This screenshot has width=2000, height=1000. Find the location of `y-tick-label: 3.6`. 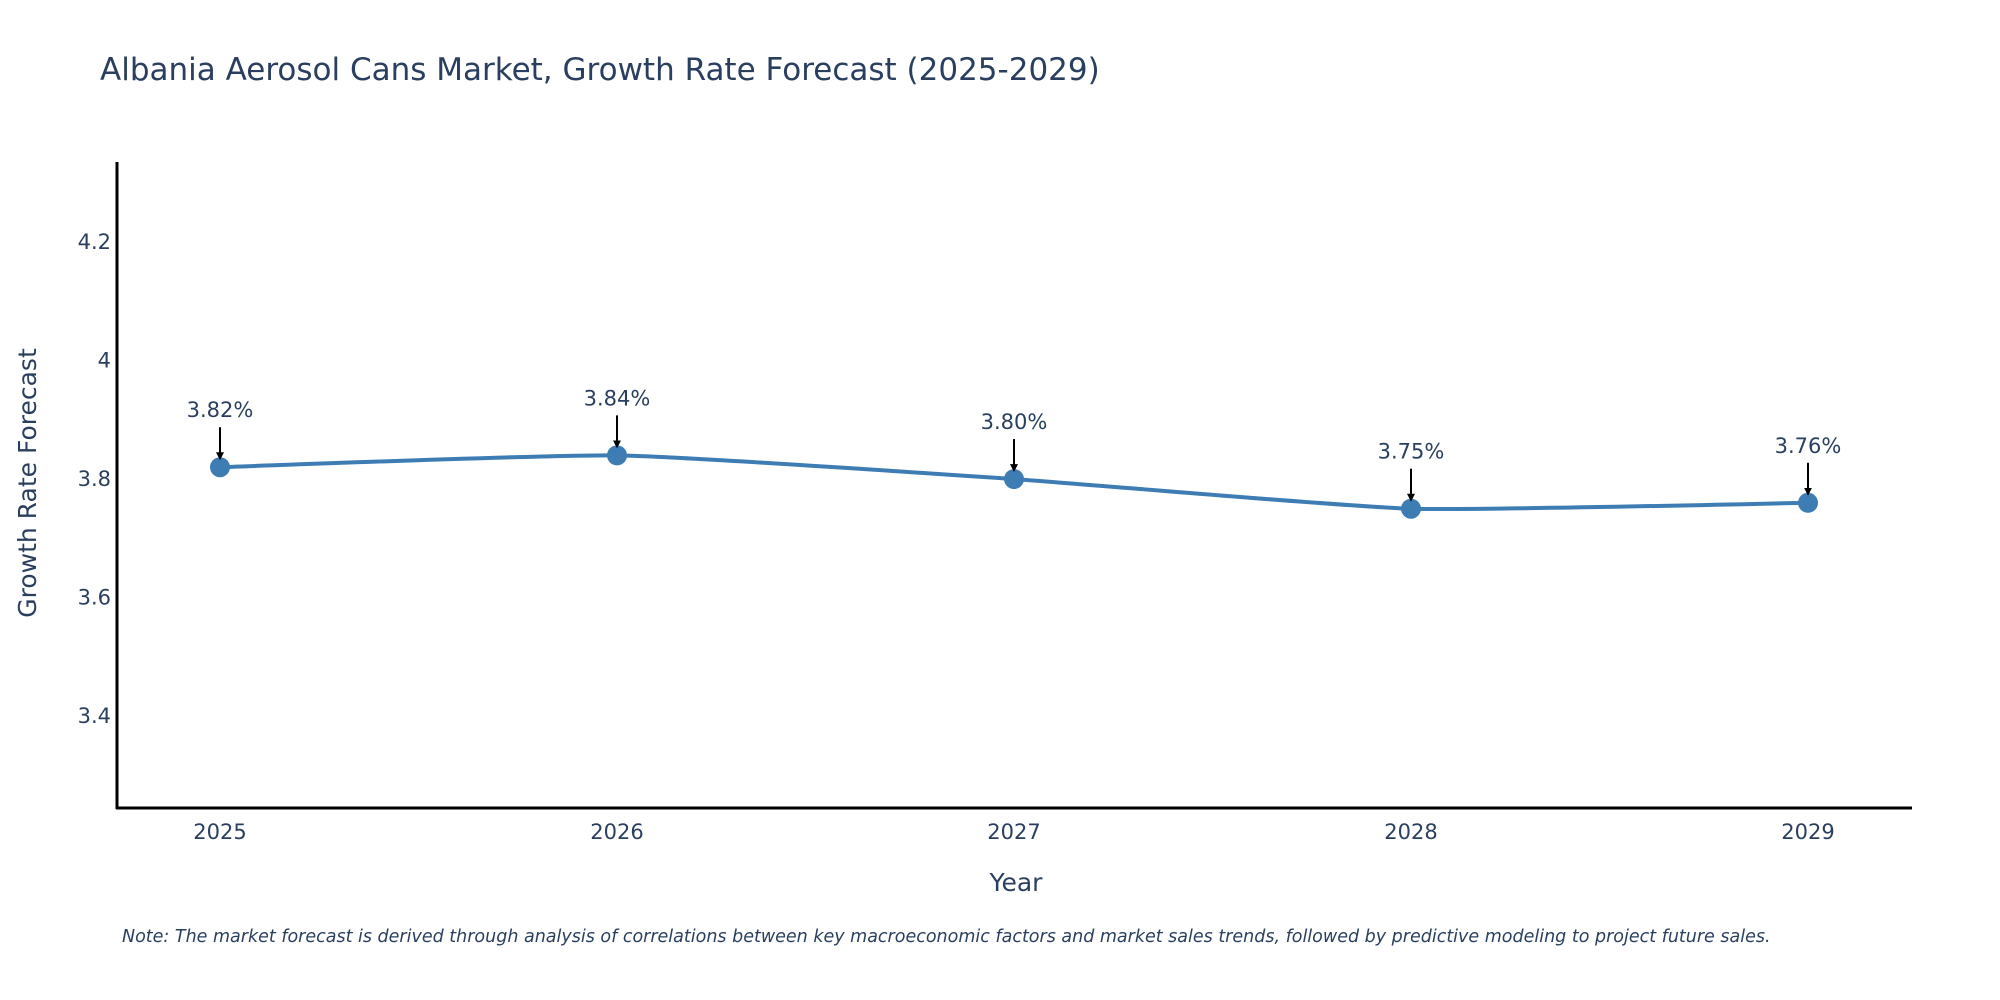

y-tick-label: 3.6 is located at coordinates (94, 598).